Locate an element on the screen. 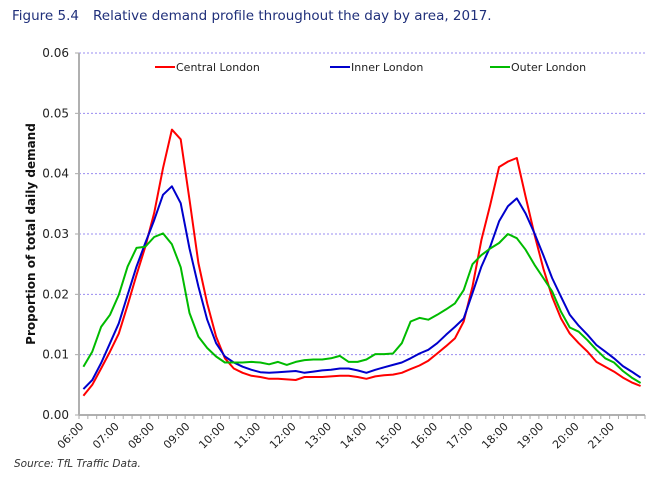 The height and width of the screenshot is (478, 666). y-tick-labels: 0.00 0.01 0.02 0.03 0.04 0.05 0.06 is located at coordinates (55, 234).